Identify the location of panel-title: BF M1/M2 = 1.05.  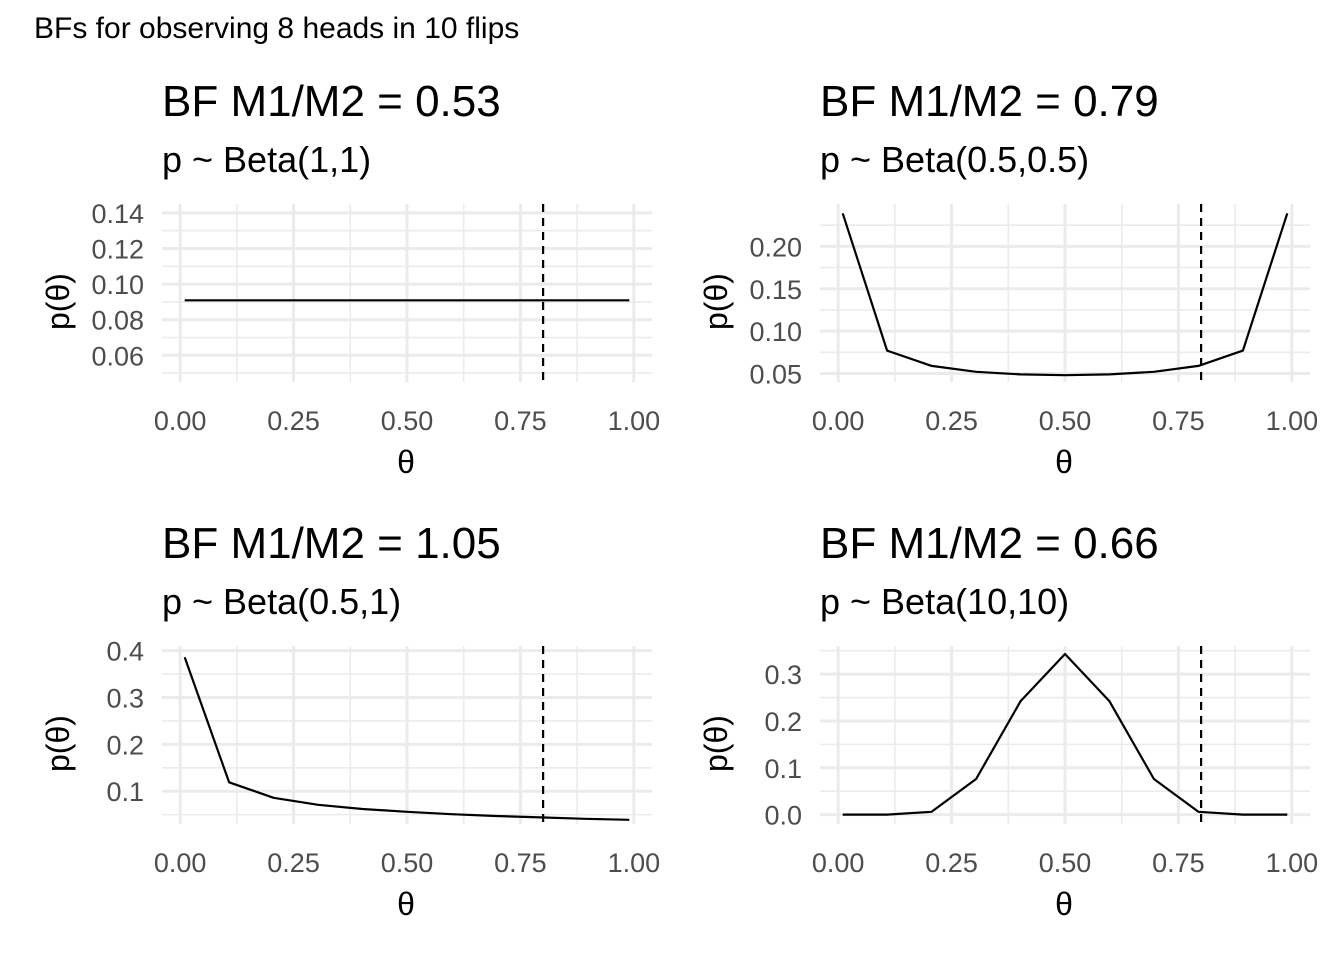
(331, 543).